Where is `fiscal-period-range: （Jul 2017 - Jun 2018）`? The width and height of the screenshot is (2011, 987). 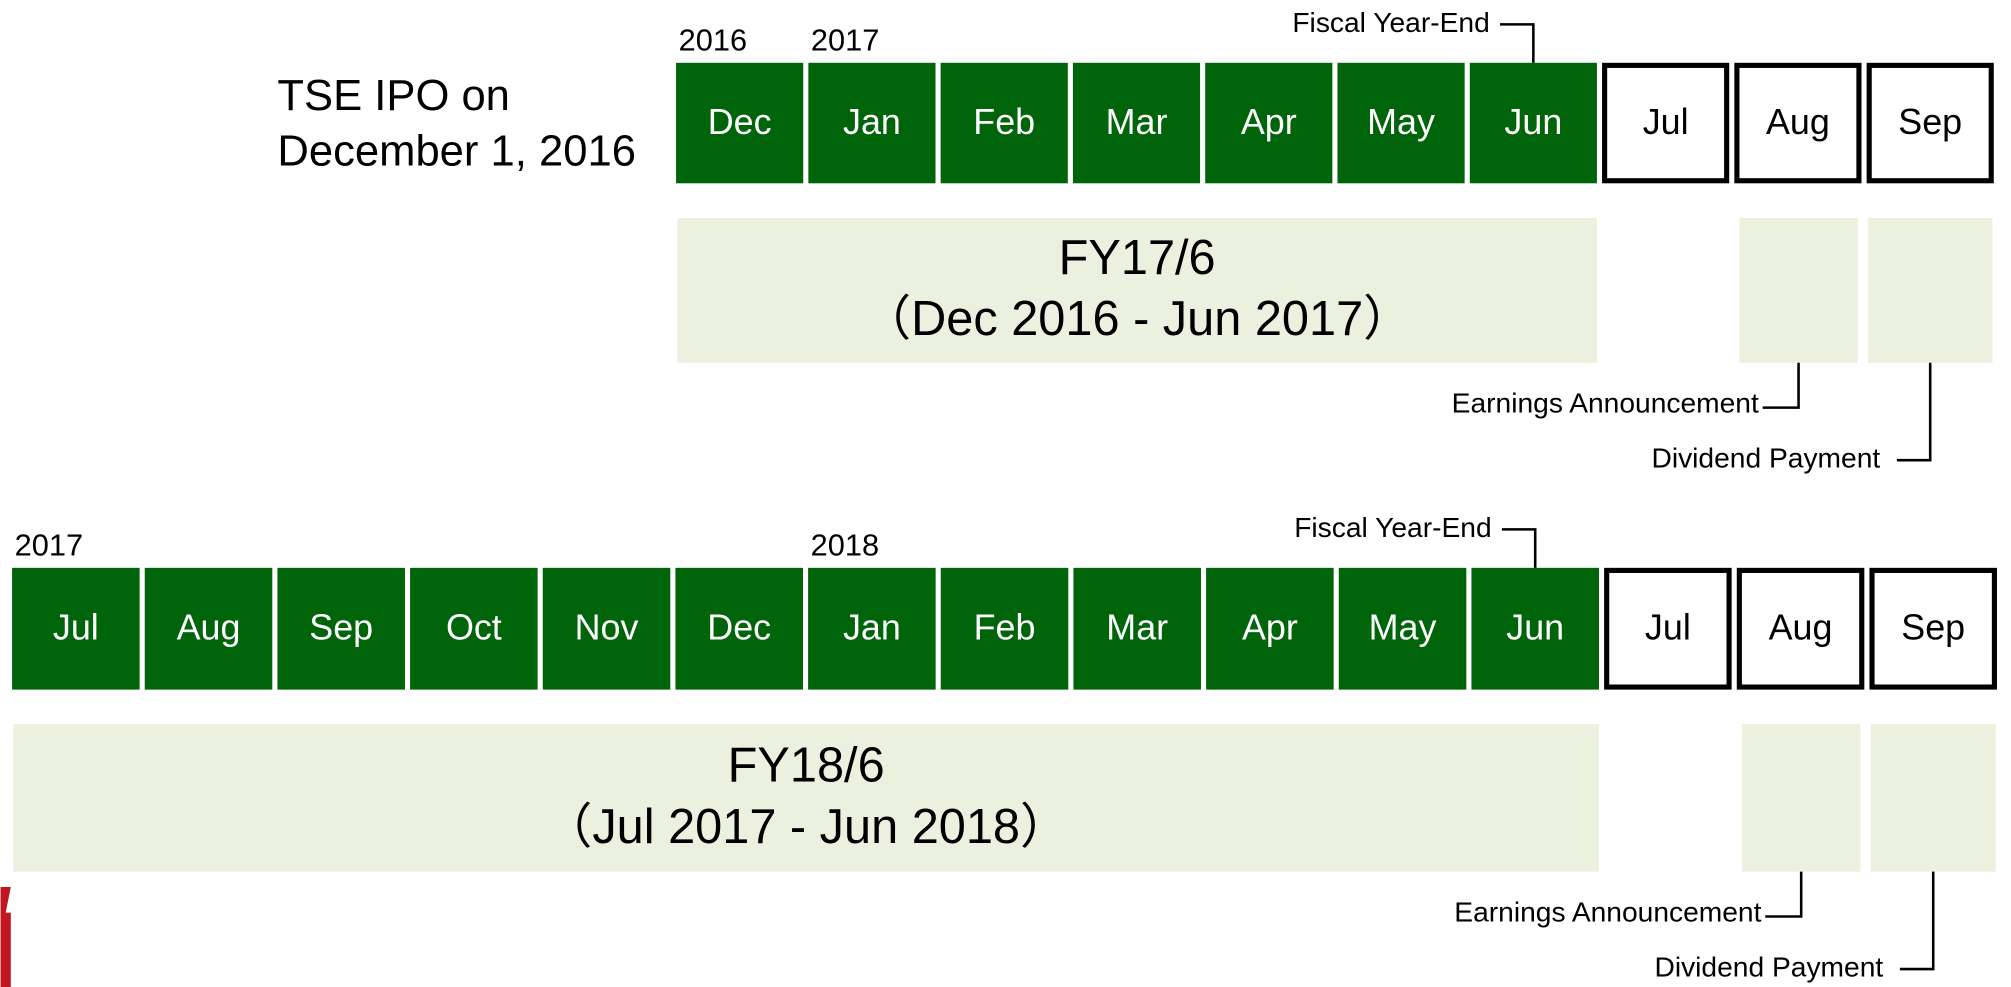
fiscal-period-range: （Jul 2017 - Jun 2018） is located at coordinates (806, 827).